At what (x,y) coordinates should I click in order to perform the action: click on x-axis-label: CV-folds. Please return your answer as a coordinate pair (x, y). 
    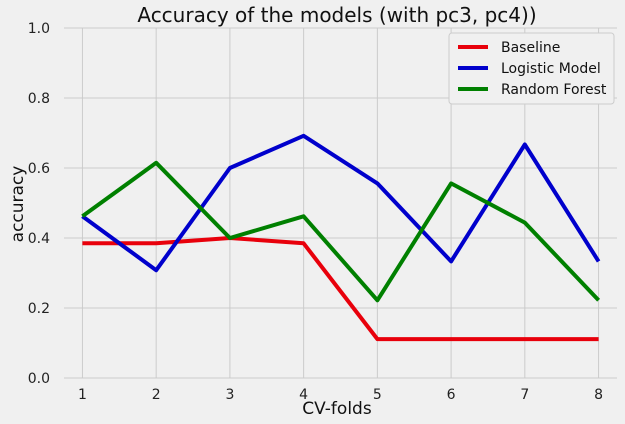
    Looking at the image, I should click on (337, 409).